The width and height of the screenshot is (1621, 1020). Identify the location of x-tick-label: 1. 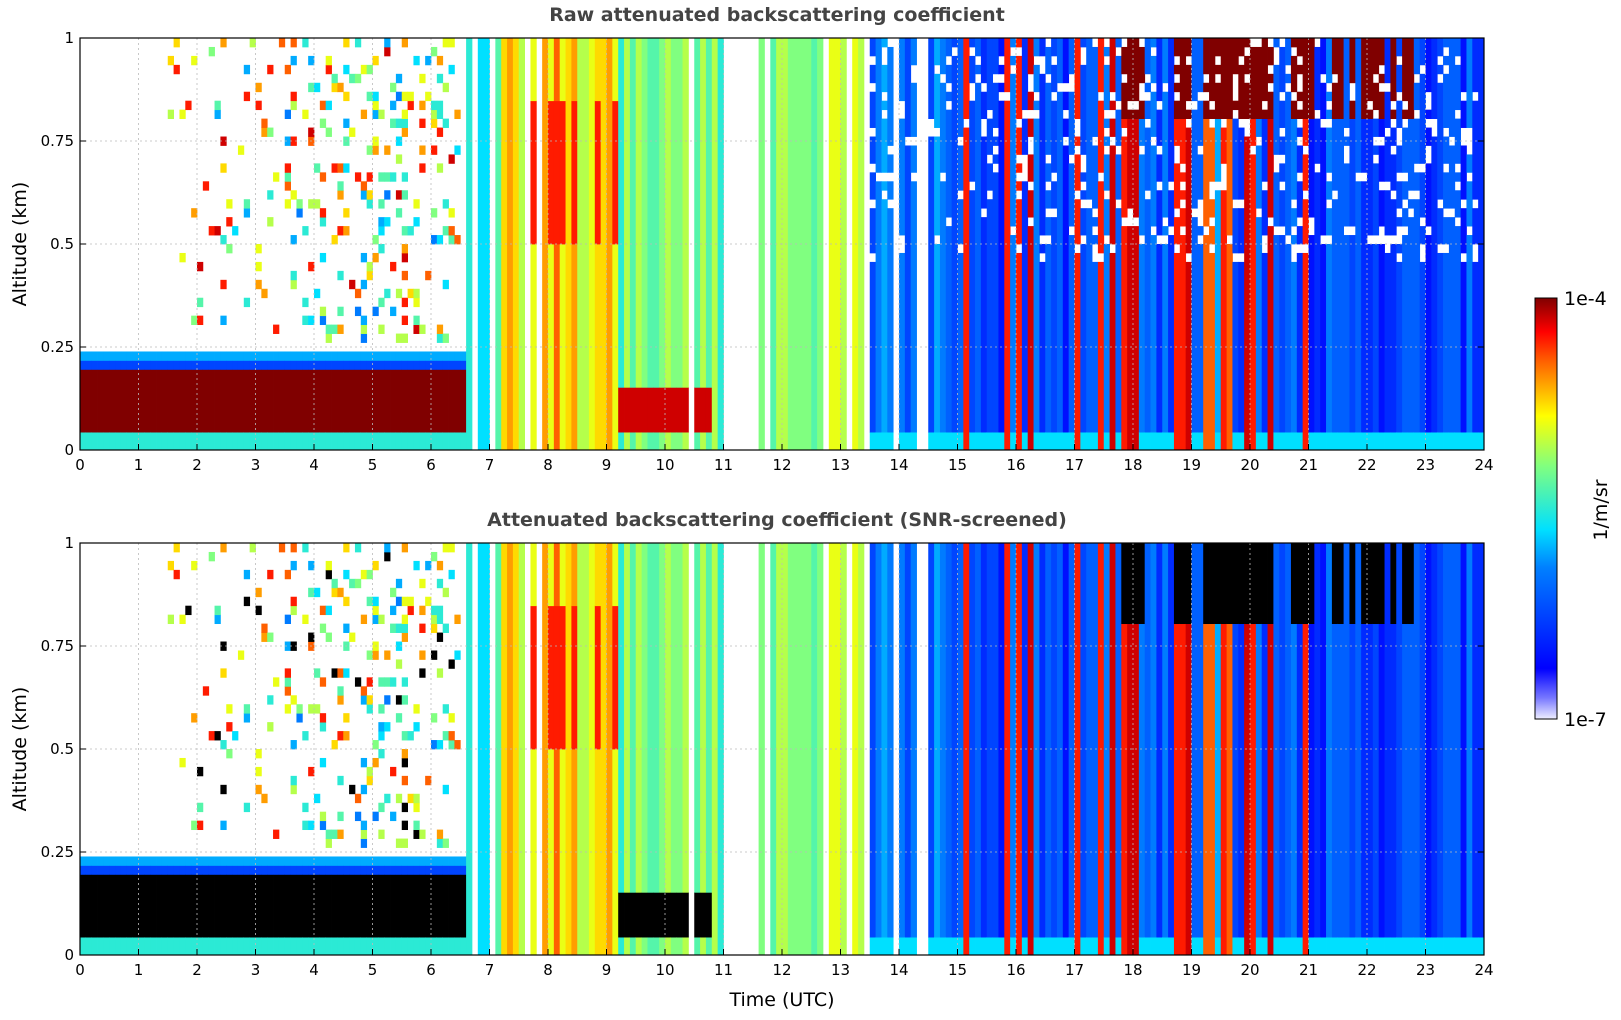
(139, 465).